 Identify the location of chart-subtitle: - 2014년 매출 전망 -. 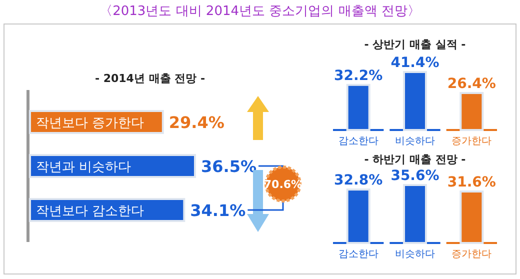
(150, 78).